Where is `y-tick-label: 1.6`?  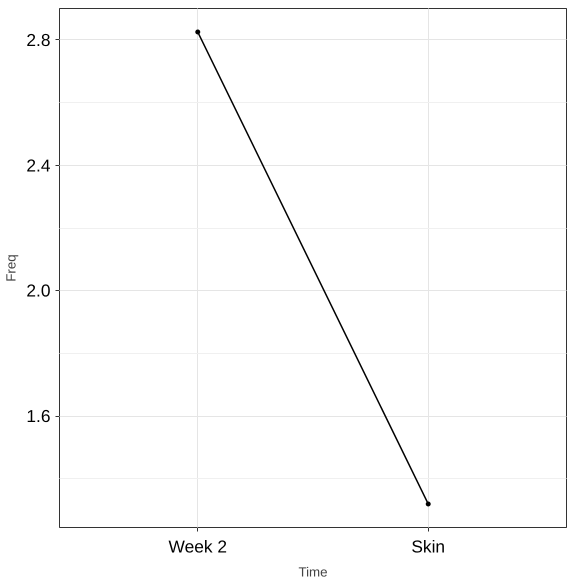
y-tick-label: 1.6 is located at coordinates (38, 416).